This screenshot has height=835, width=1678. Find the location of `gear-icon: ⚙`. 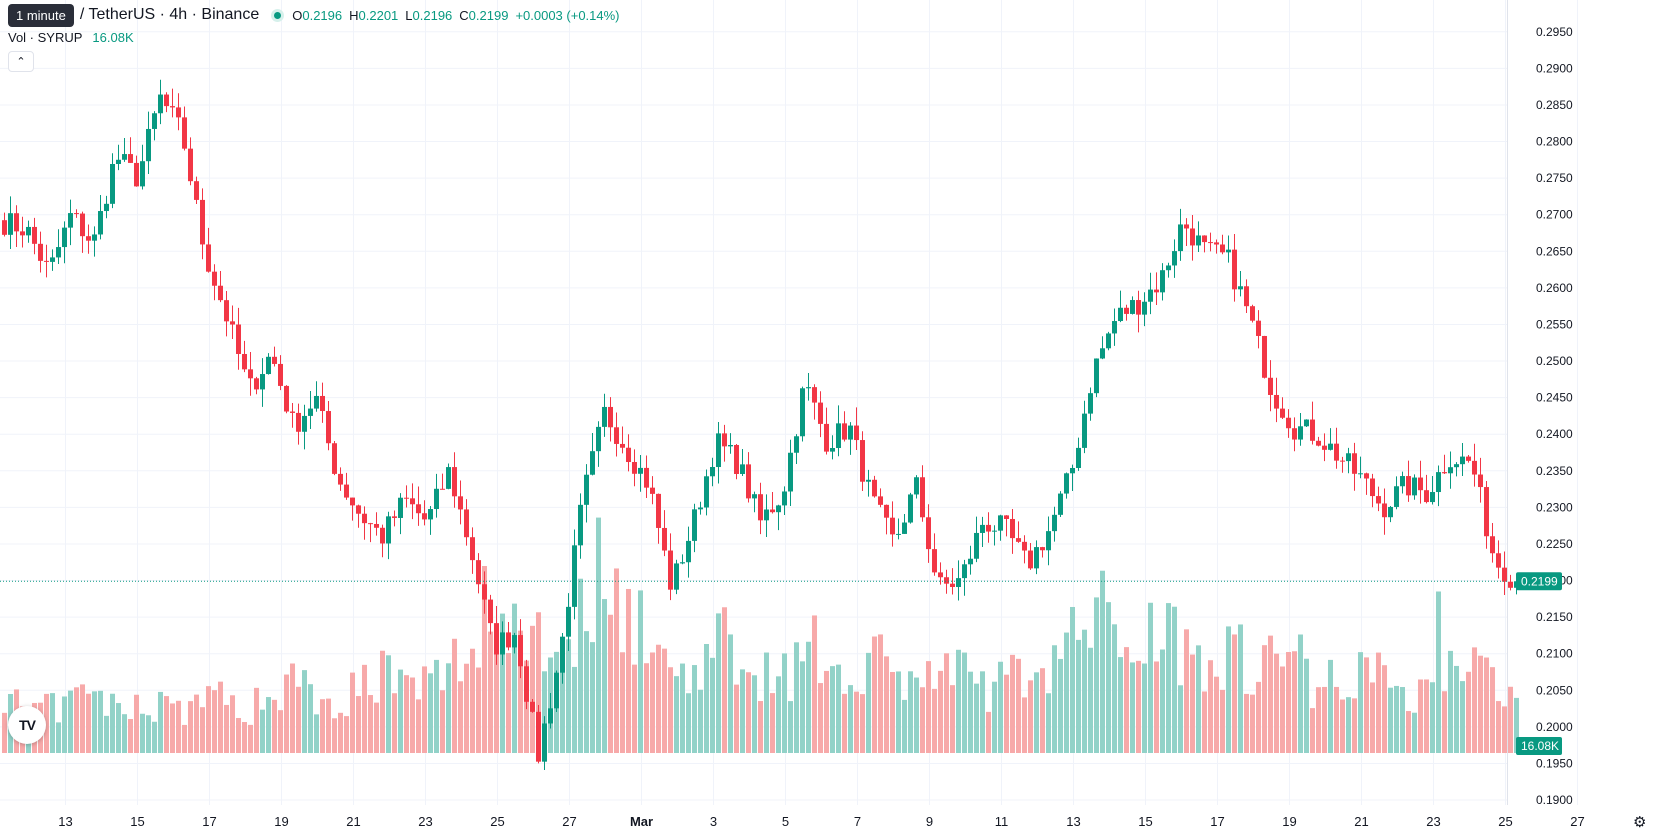

gear-icon: ⚙ is located at coordinates (1640, 822).